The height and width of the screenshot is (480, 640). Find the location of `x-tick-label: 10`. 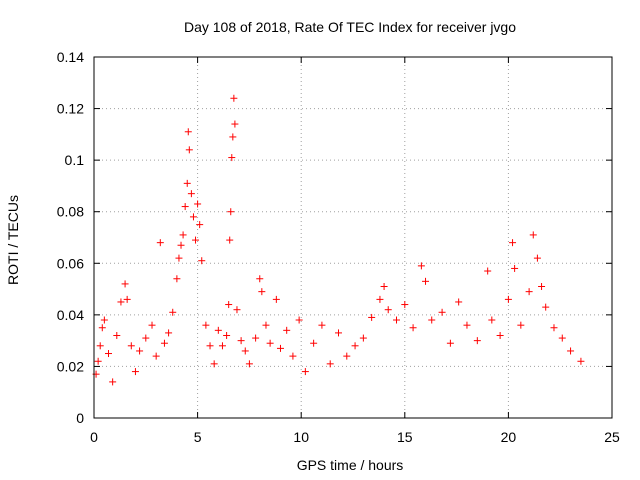

x-tick-label: 10 is located at coordinates (301, 437).